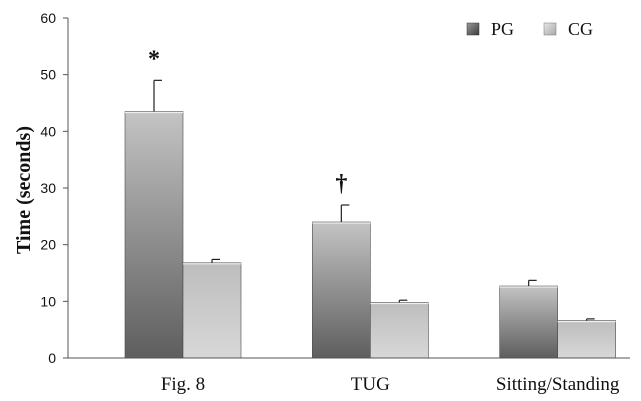  Describe the element at coordinates (502, 29) in the screenshot. I see `legend-label-pg: PG` at that location.